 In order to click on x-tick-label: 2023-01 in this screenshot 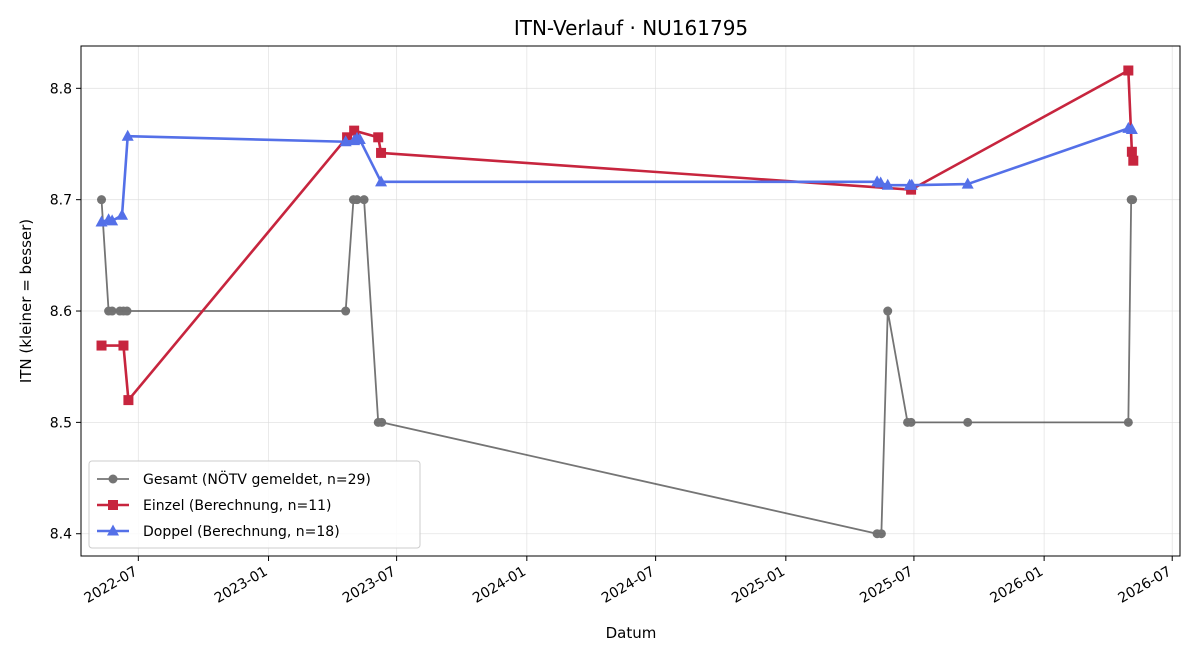, I will do `click(241, 585)`.